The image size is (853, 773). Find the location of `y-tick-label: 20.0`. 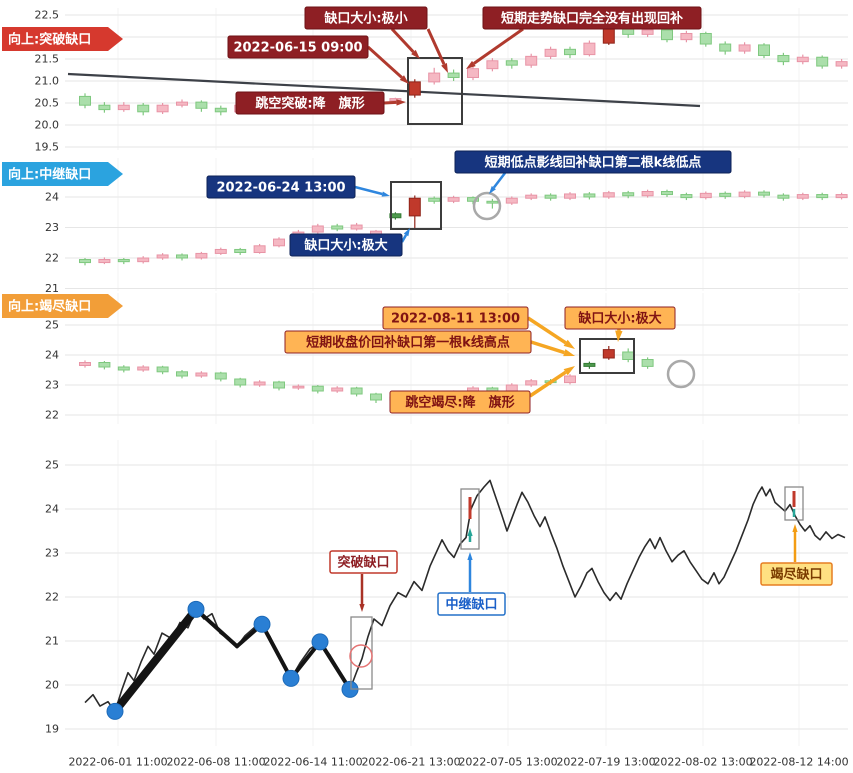

y-tick-label: 20.0 is located at coordinates (47, 125).